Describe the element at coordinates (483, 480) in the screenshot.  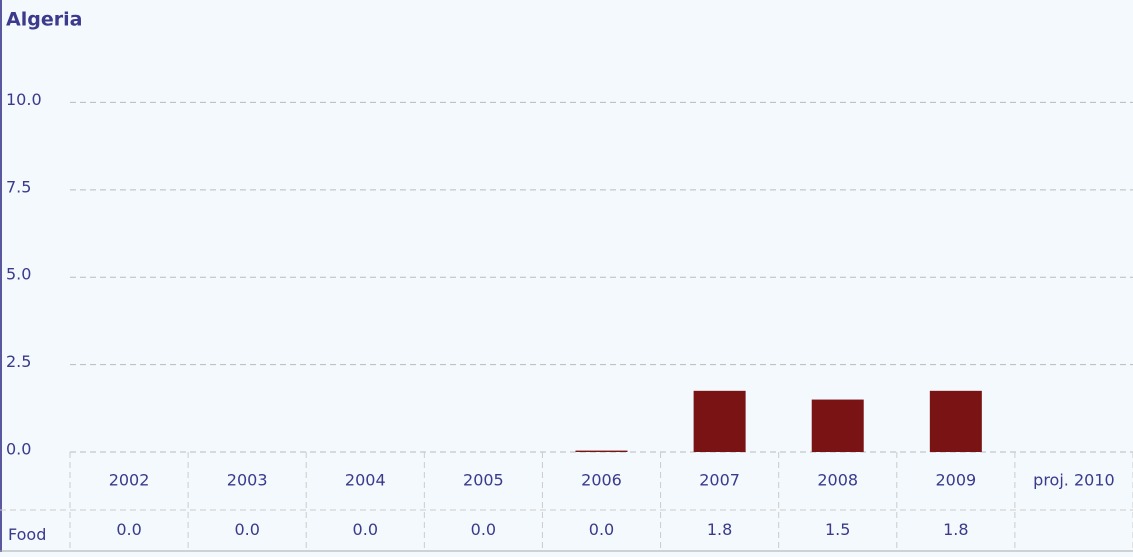
I see `x-tick-label: 2005` at that location.